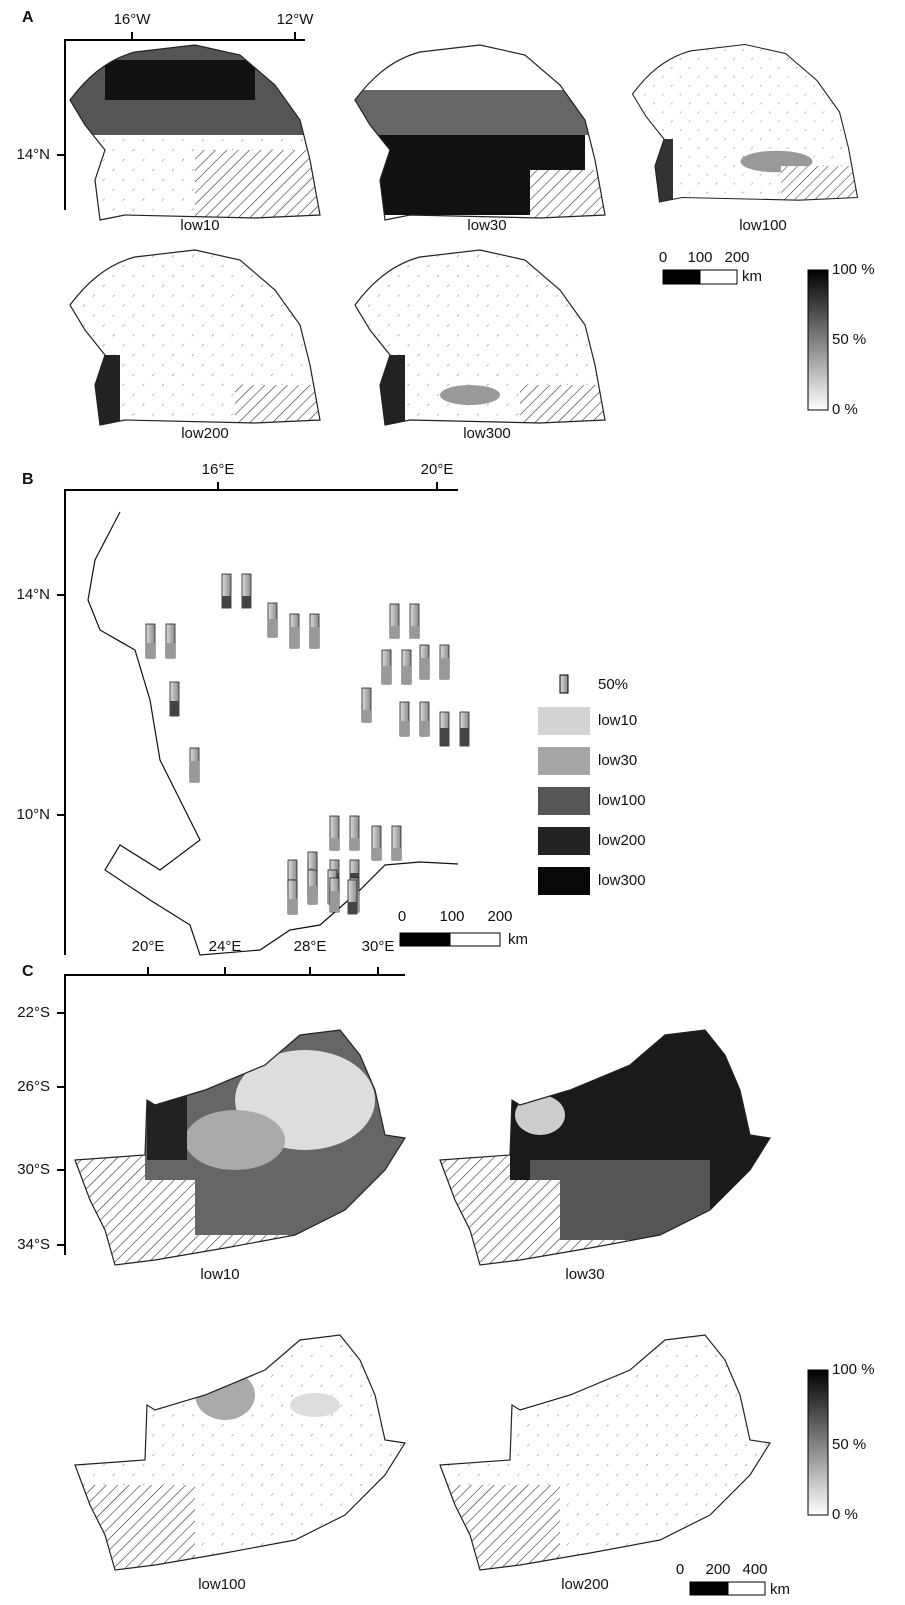 The height and width of the screenshot is (1605, 905). I want to click on panel-label: A, so click(28, 17).